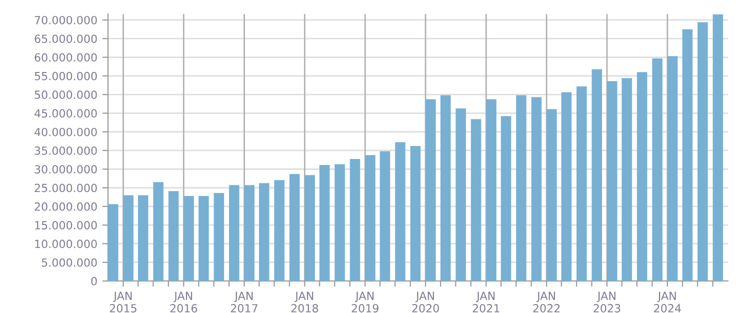 This screenshot has width=751, height=313. Describe the element at coordinates (65, 169) in the screenshot. I see `y-tick-label: 30.000.000` at that location.